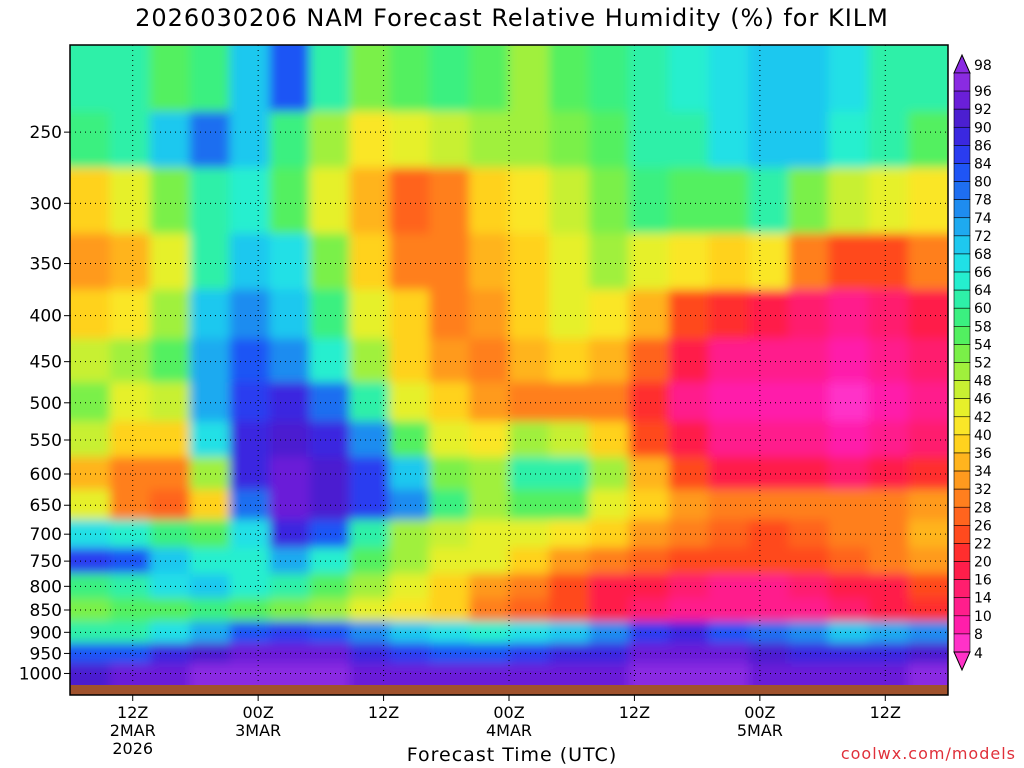 The image size is (1024, 768). I want to click on colorbar-label: 84, so click(983, 164).